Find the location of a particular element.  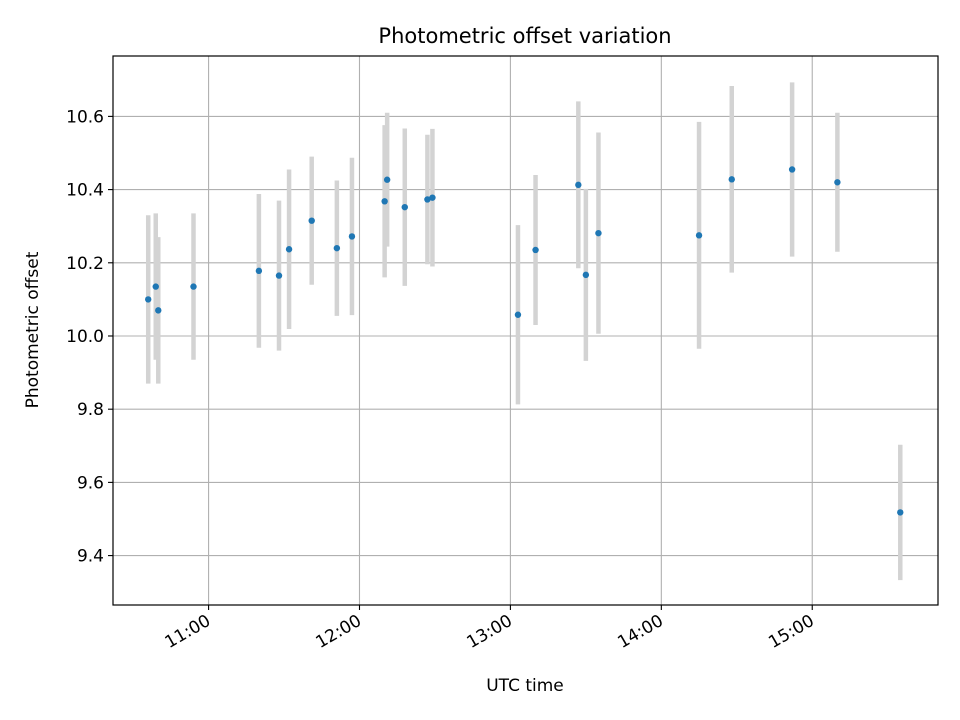

y-tick-label: 9.6 is located at coordinates (90, 483).